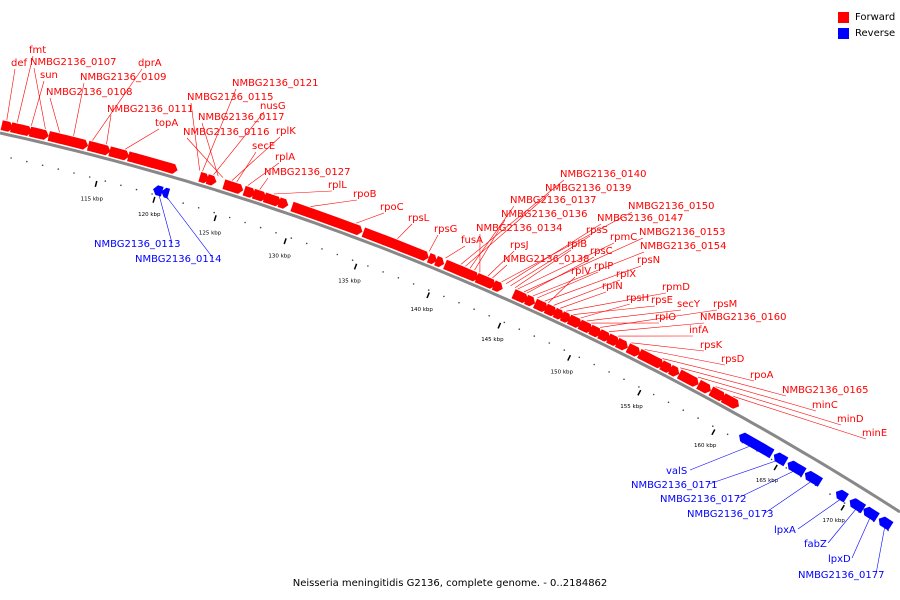 This screenshot has width=900, height=600. What do you see at coordinates (150, 63) in the screenshot?
I see `gene-label-forward: dprA` at bounding box center [150, 63].